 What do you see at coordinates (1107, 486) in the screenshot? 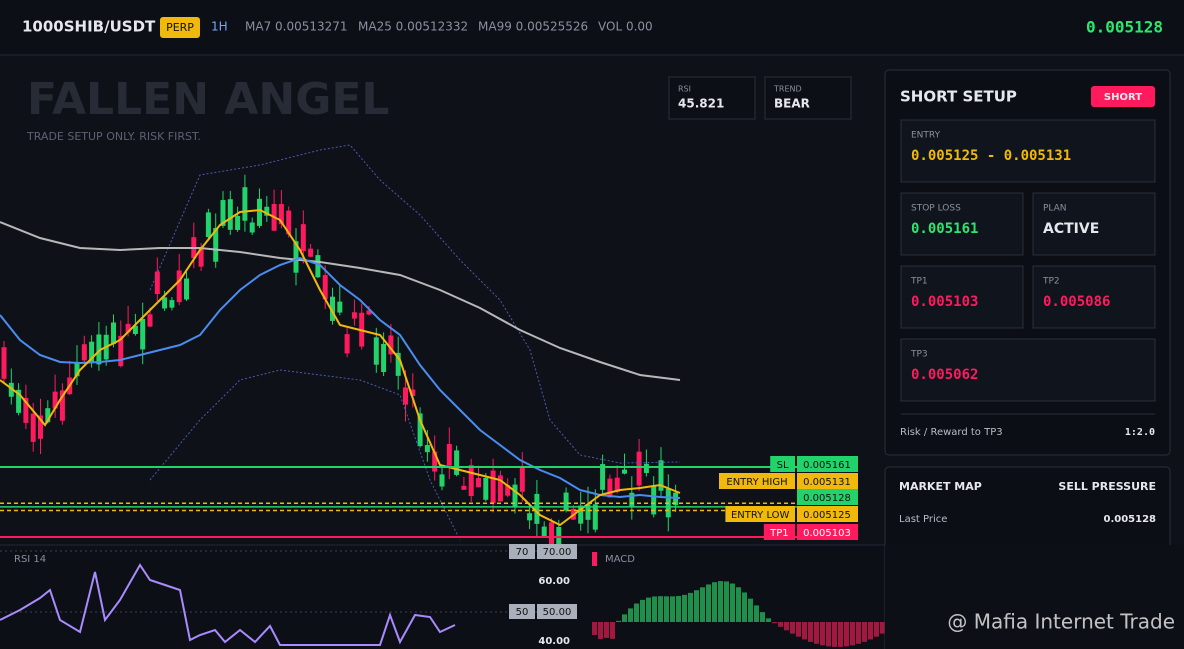
I see `market-map-status: SELL PRESSURE` at bounding box center [1107, 486].